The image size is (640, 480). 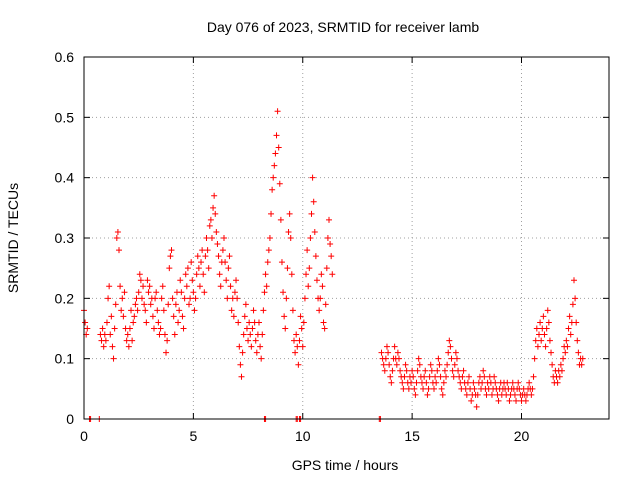 What do you see at coordinates (193, 436) in the screenshot?
I see `x-tick-label: 5` at bounding box center [193, 436].